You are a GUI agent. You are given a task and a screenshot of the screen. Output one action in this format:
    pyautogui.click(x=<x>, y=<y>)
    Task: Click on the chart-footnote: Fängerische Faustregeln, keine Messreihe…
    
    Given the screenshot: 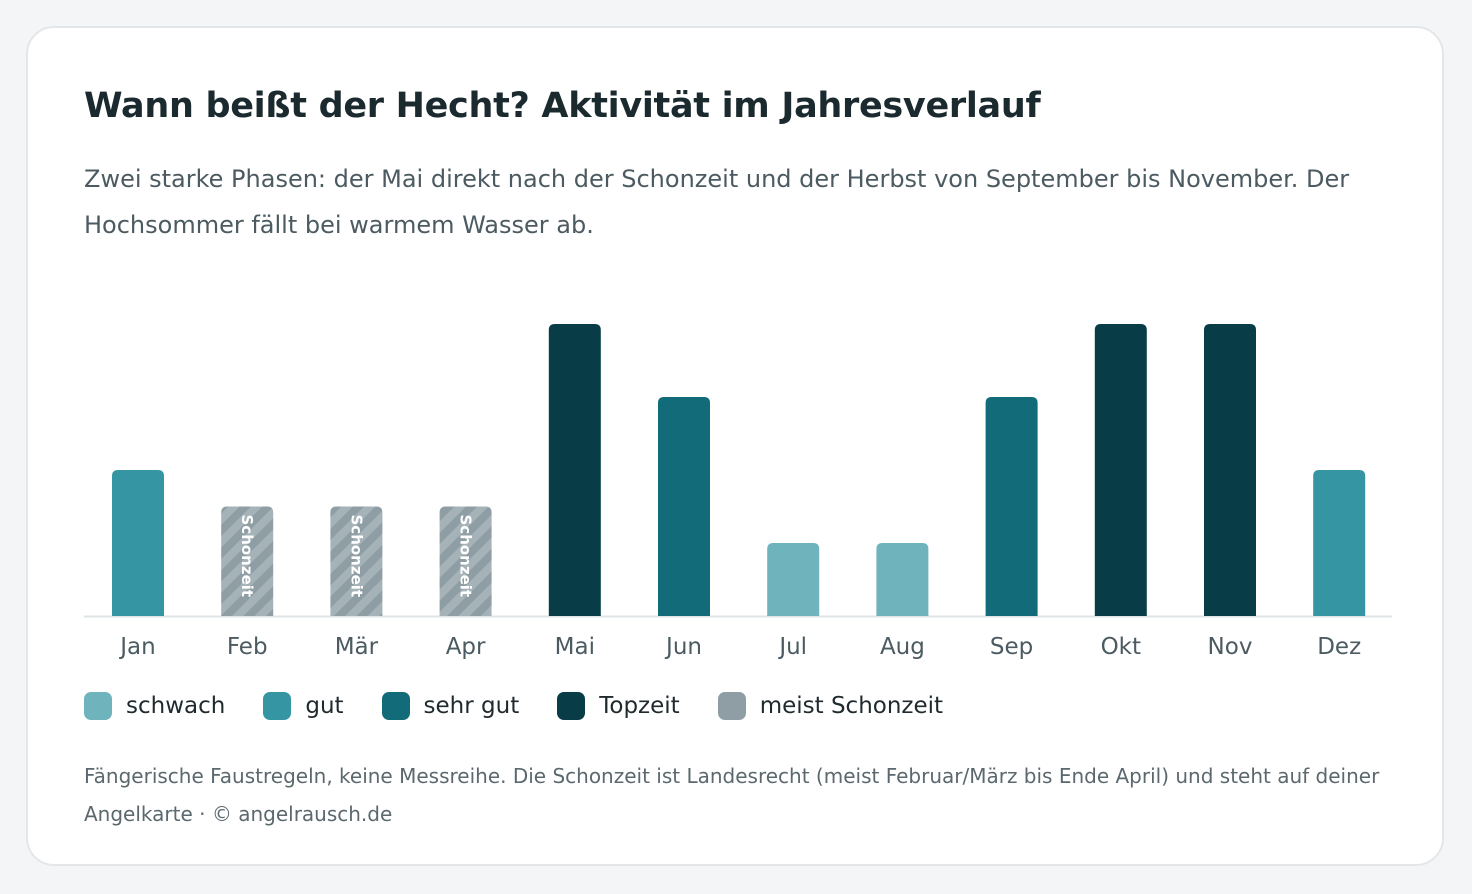 What is the action you would take?
    pyautogui.click(x=732, y=795)
    